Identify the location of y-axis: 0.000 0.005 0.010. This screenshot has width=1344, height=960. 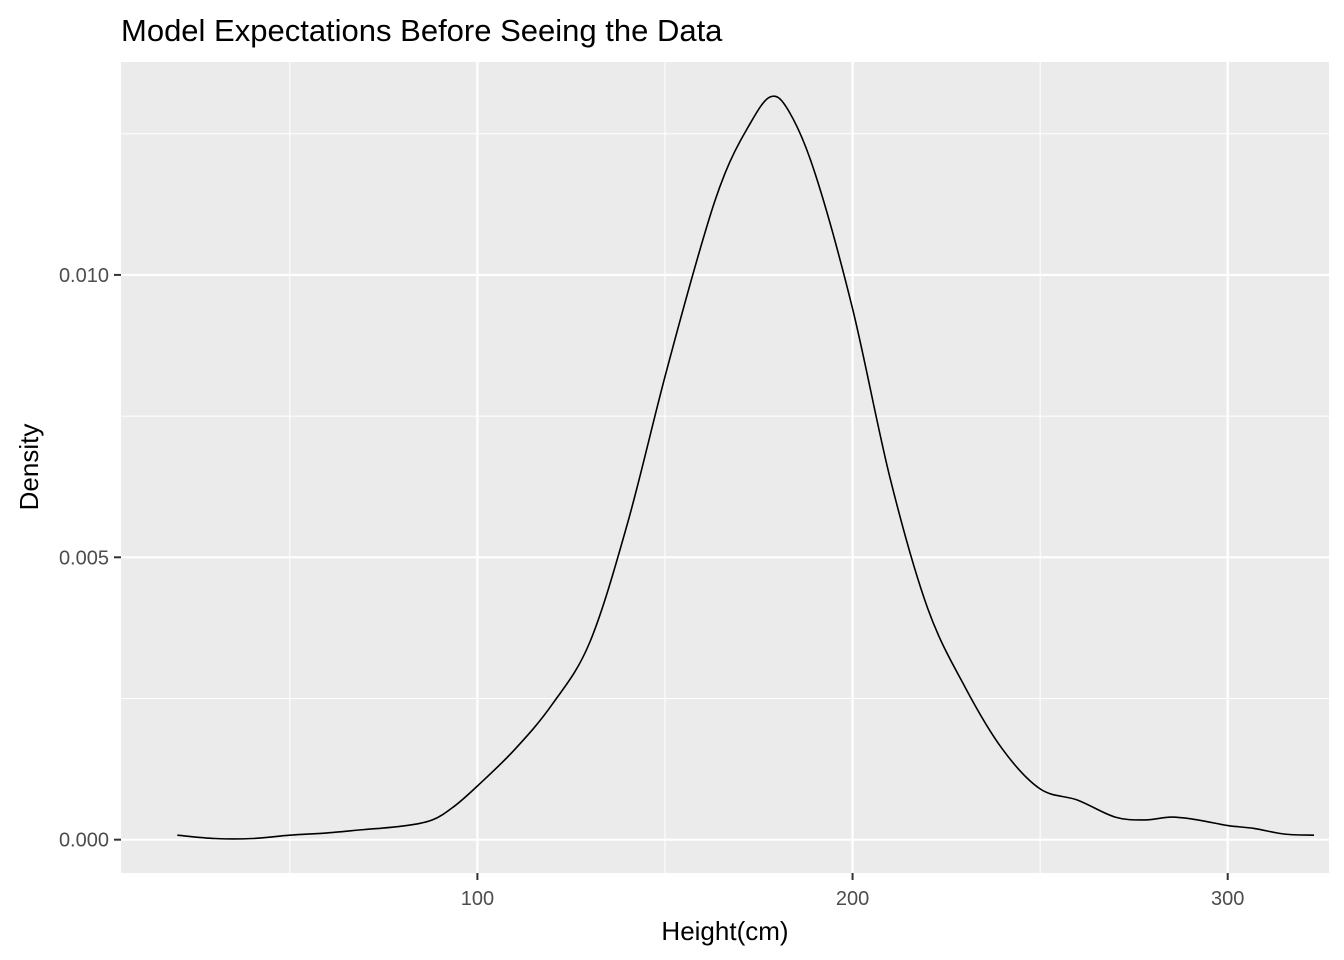
(90, 558).